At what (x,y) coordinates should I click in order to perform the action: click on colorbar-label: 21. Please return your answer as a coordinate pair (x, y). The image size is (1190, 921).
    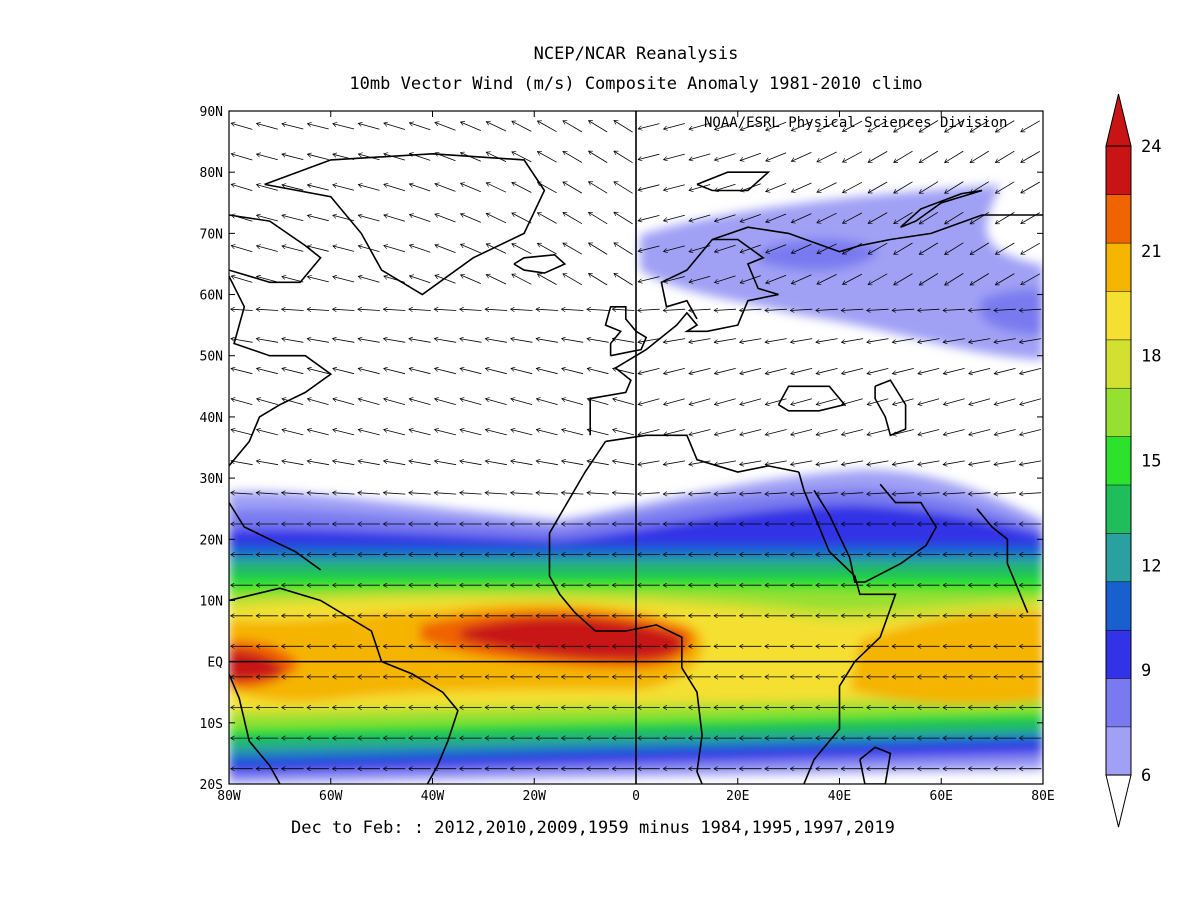
    Looking at the image, I should click on (1151, 252).